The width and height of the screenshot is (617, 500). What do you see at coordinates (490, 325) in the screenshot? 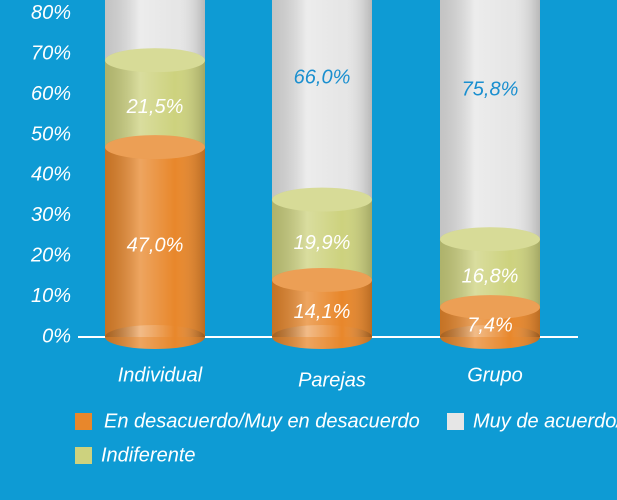
I see `value-label: 7,4%` at bounding box center [490, 325].